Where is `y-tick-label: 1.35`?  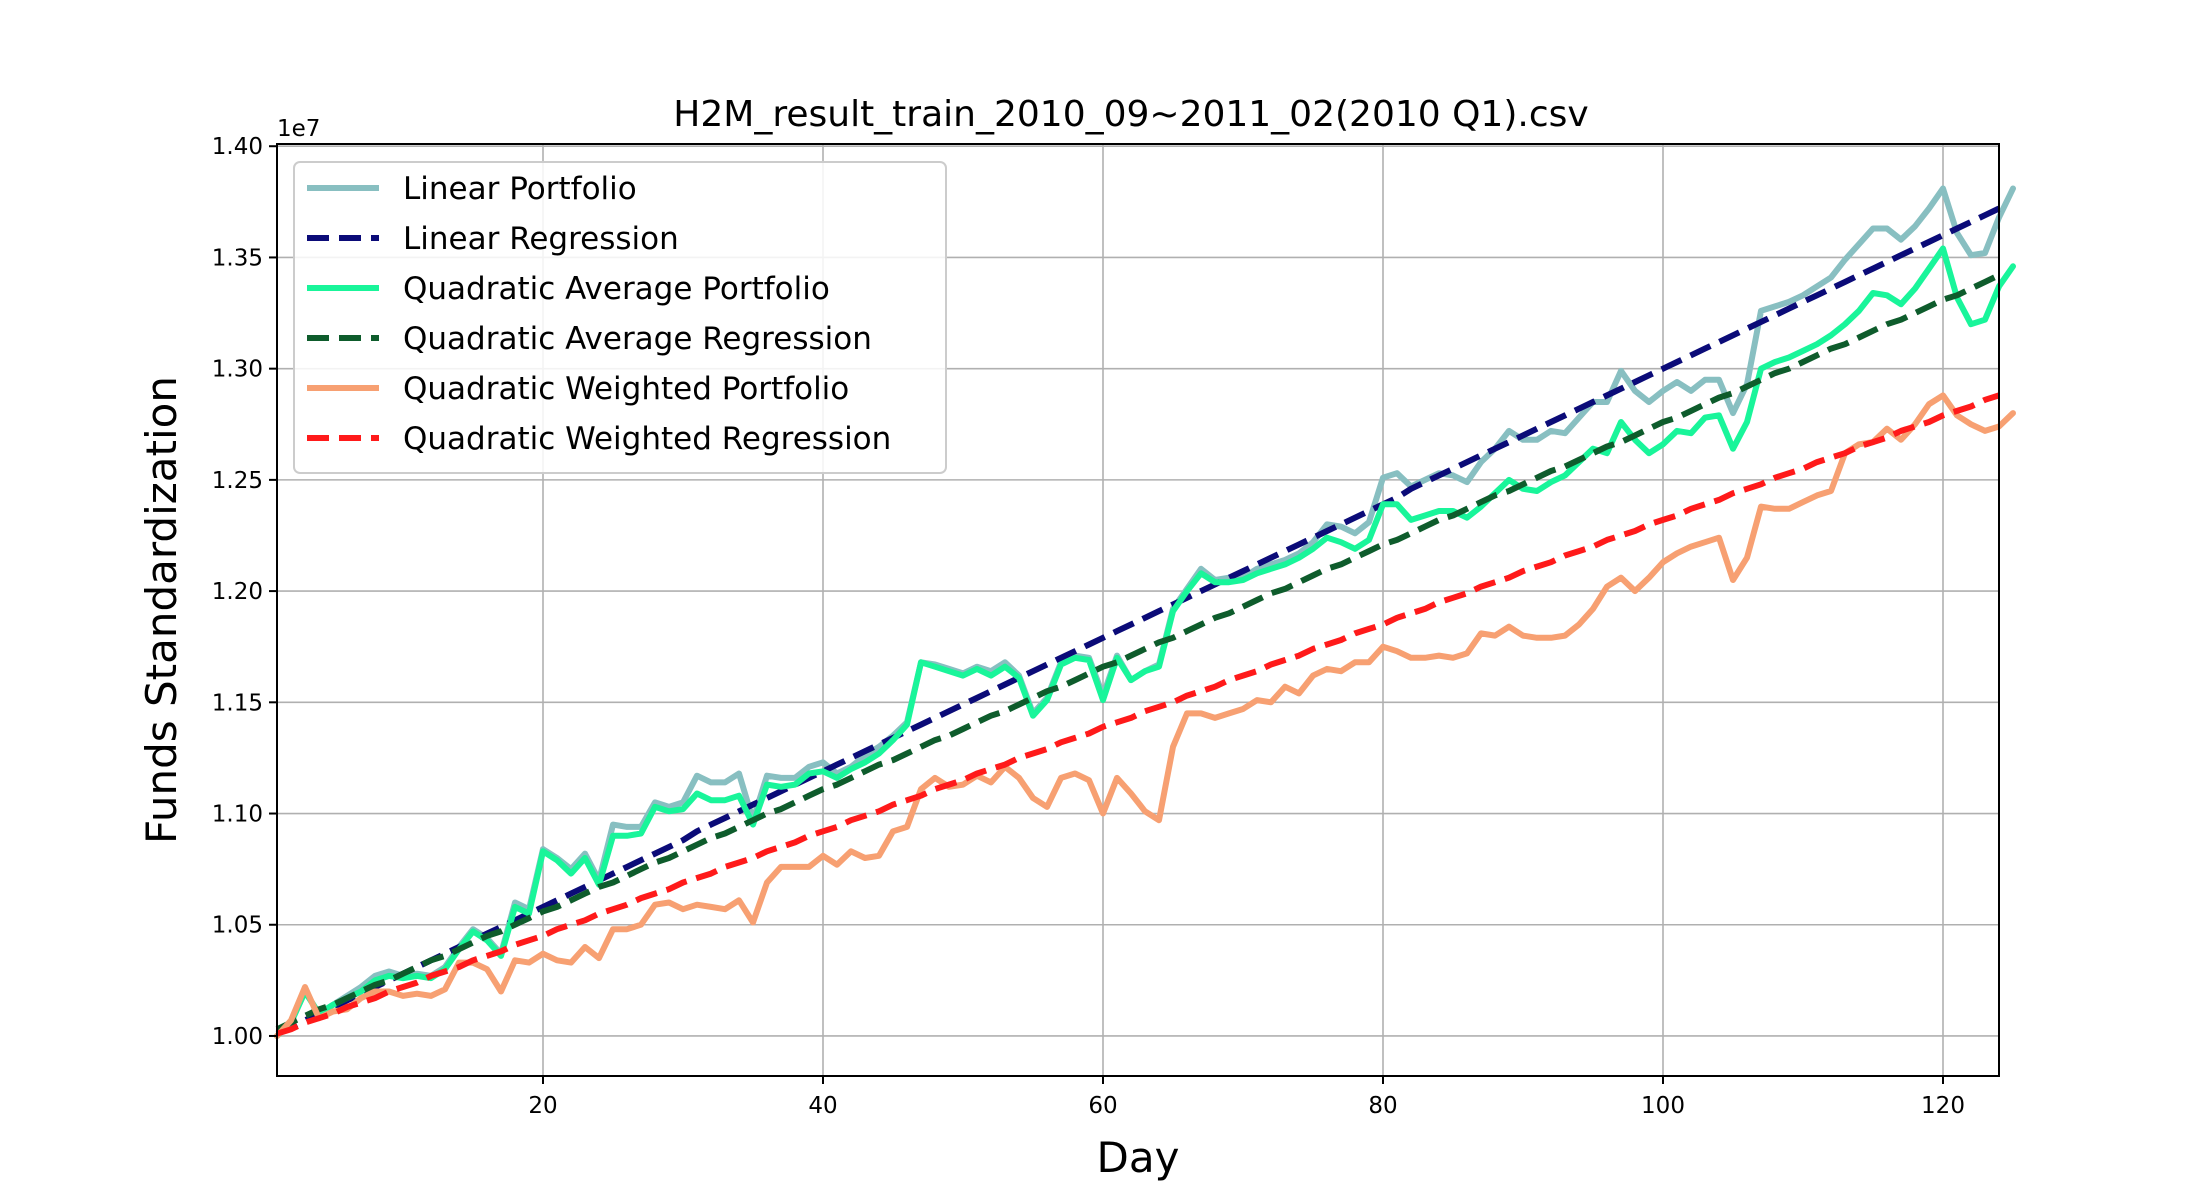 y-tick-label: 1.35 is located at coordinates (237, 258).